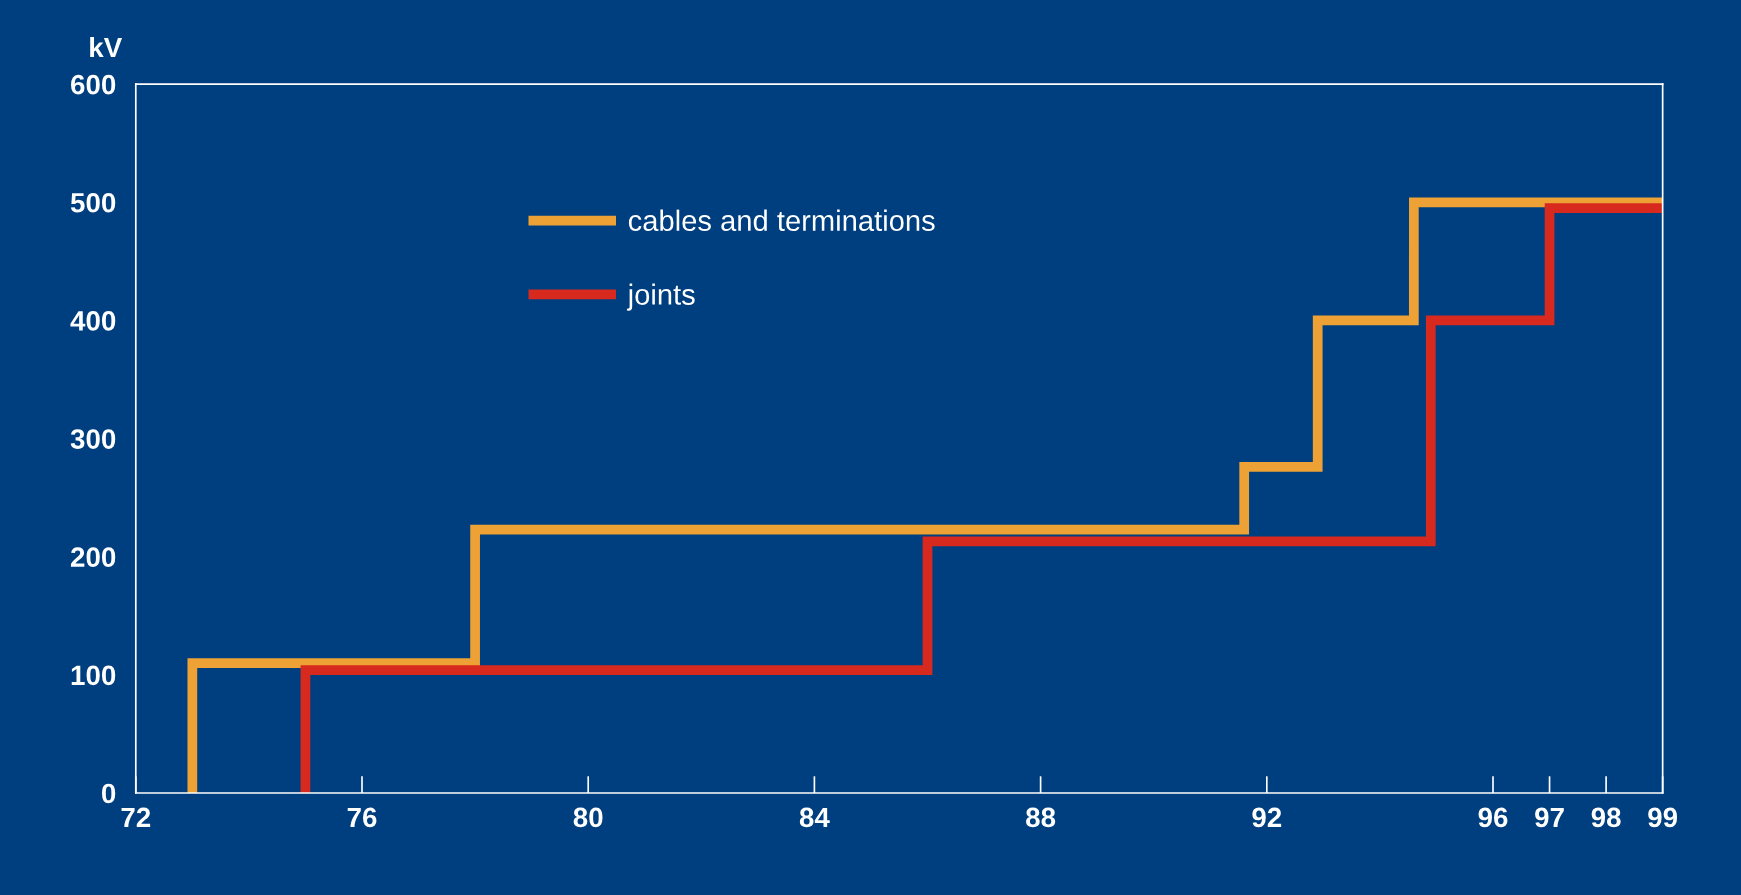 Image resolution: width=1741 pixels, height=895 pixels. Describe the element at coordinates (106, 47) in the screenshot. I see `y-axis-title: kV` at that location.